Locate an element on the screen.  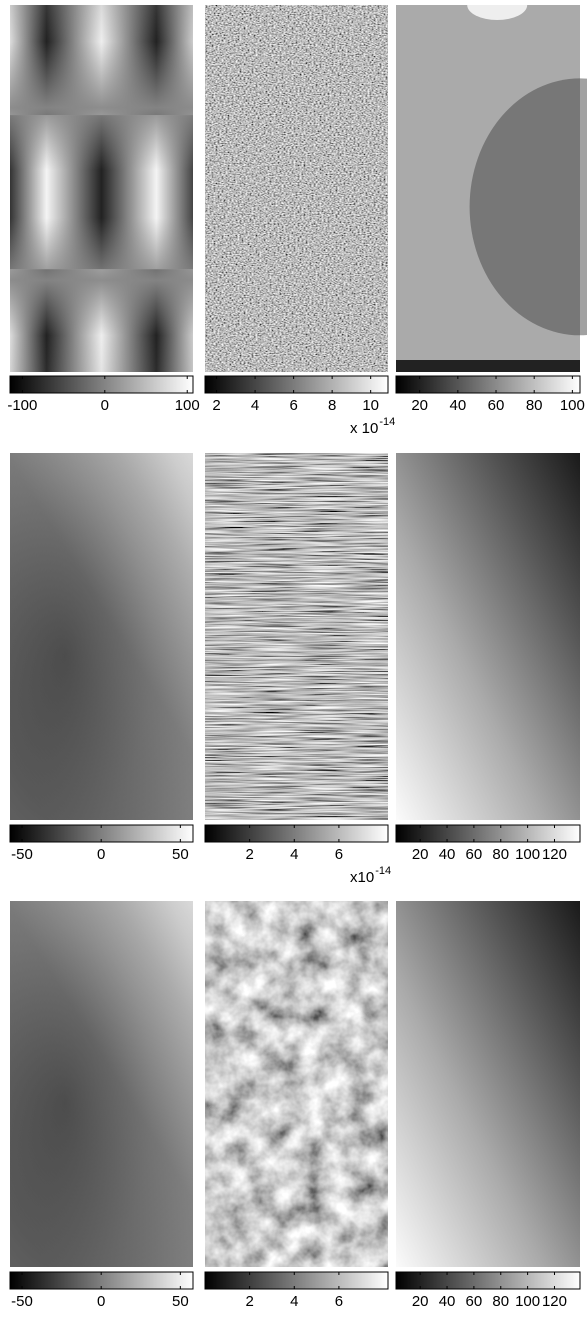
scale-label: x10 is located at coordinates (362, 877).